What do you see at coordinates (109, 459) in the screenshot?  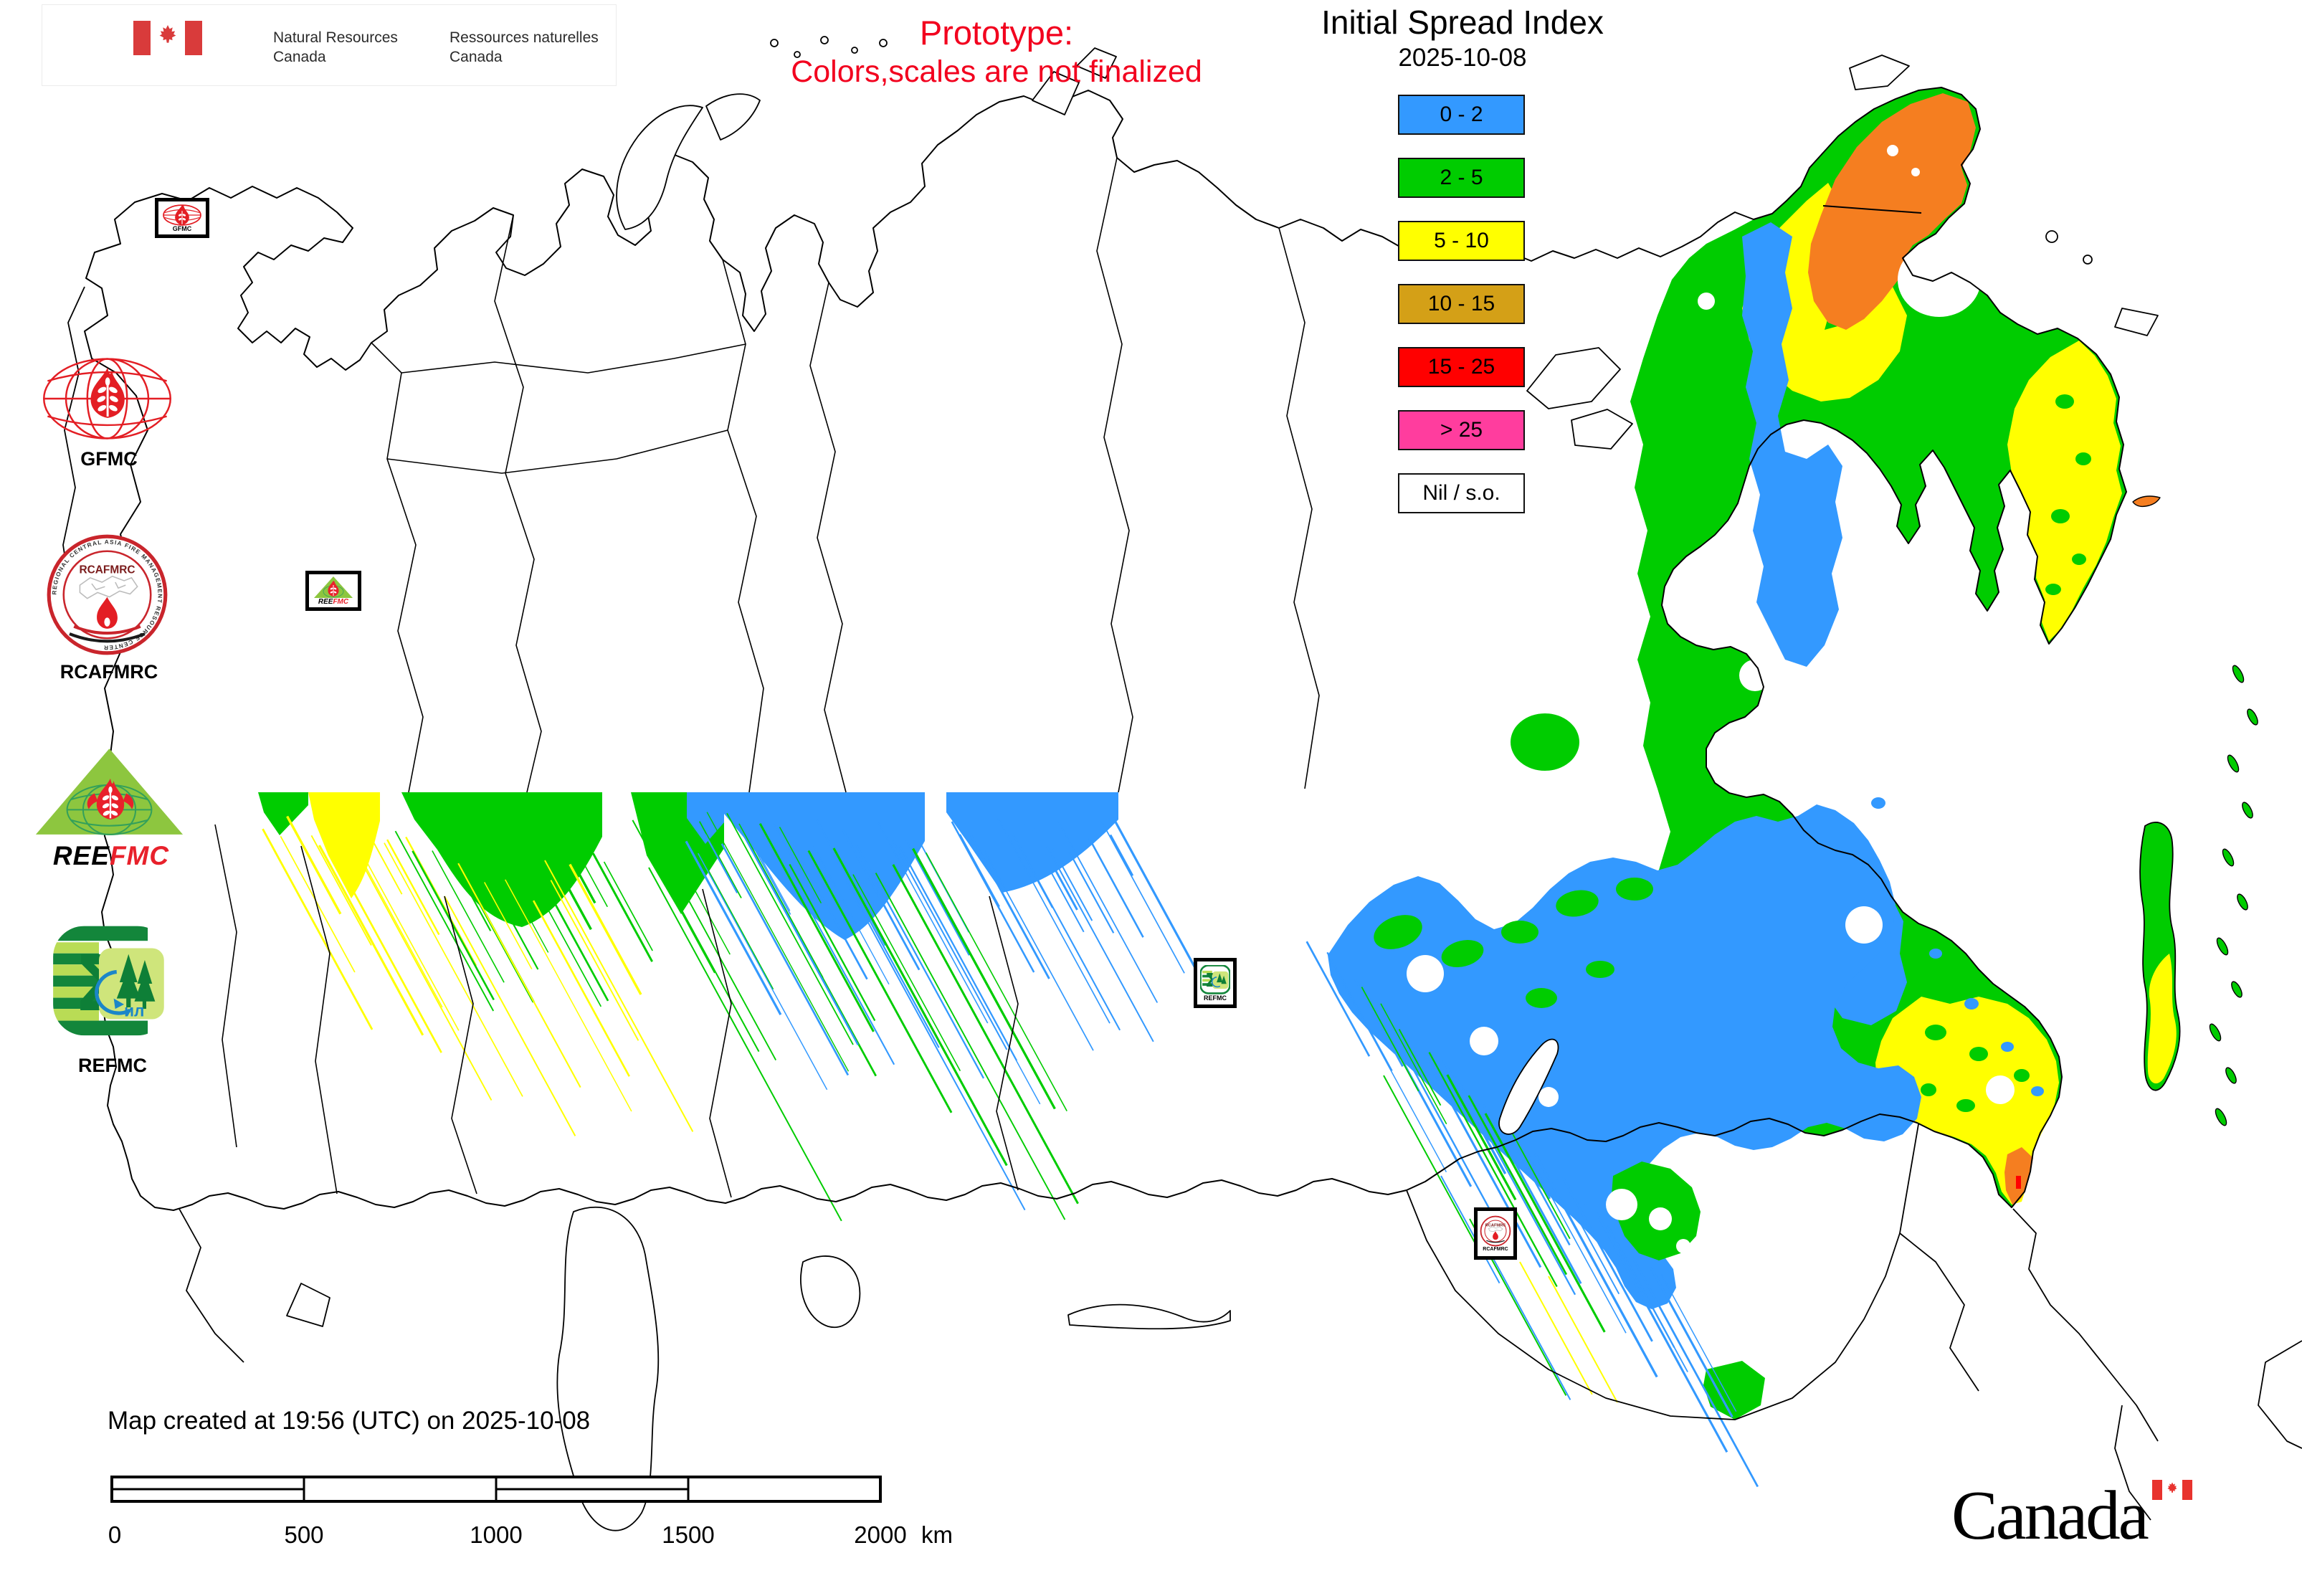 I see `gfmc-label: GFMC` at bounding box center [109, 459].